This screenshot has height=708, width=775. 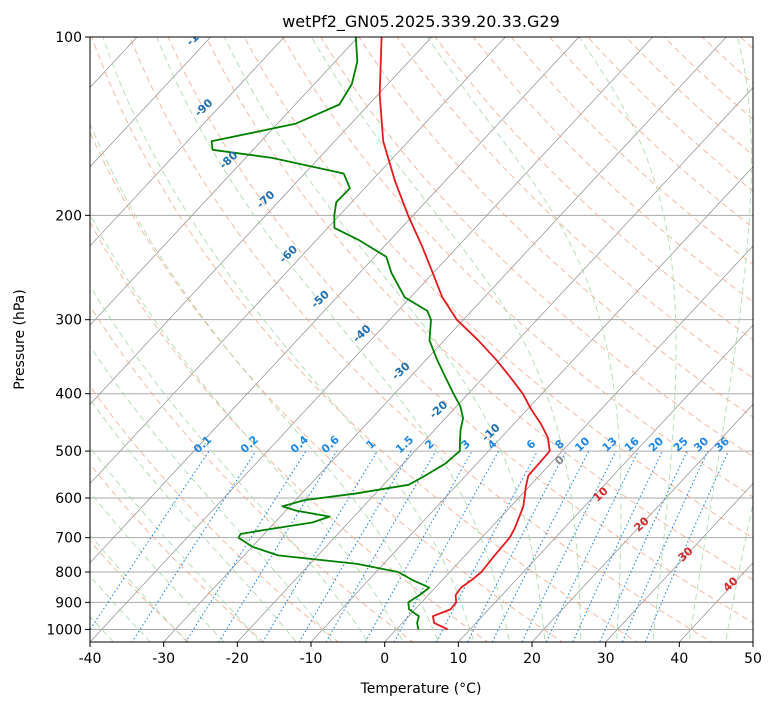 I want to click on y-tick-label: 200, so click(x=68, y=216).